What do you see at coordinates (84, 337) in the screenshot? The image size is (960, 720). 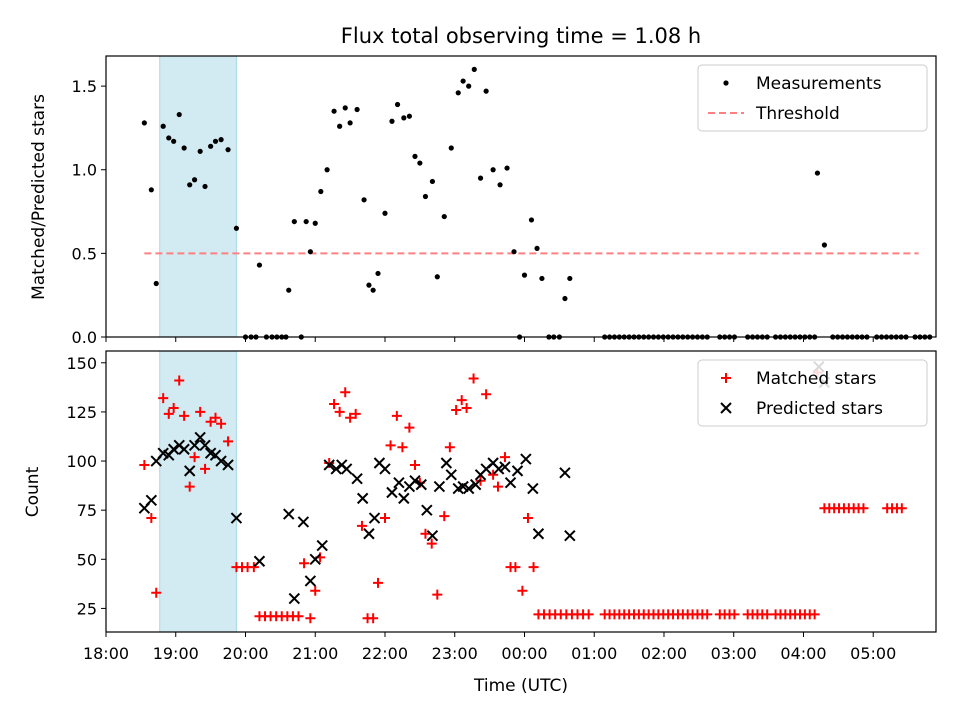 I see `y-tick-label: 0.0` at bounding box center [84, 337].